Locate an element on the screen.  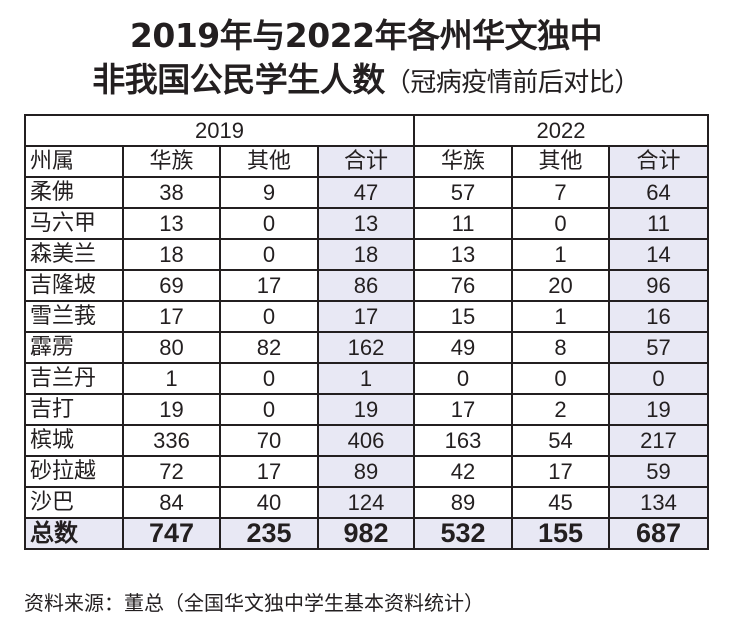
2019-chinese-cell: 19 is located at coordinates (171, 409).